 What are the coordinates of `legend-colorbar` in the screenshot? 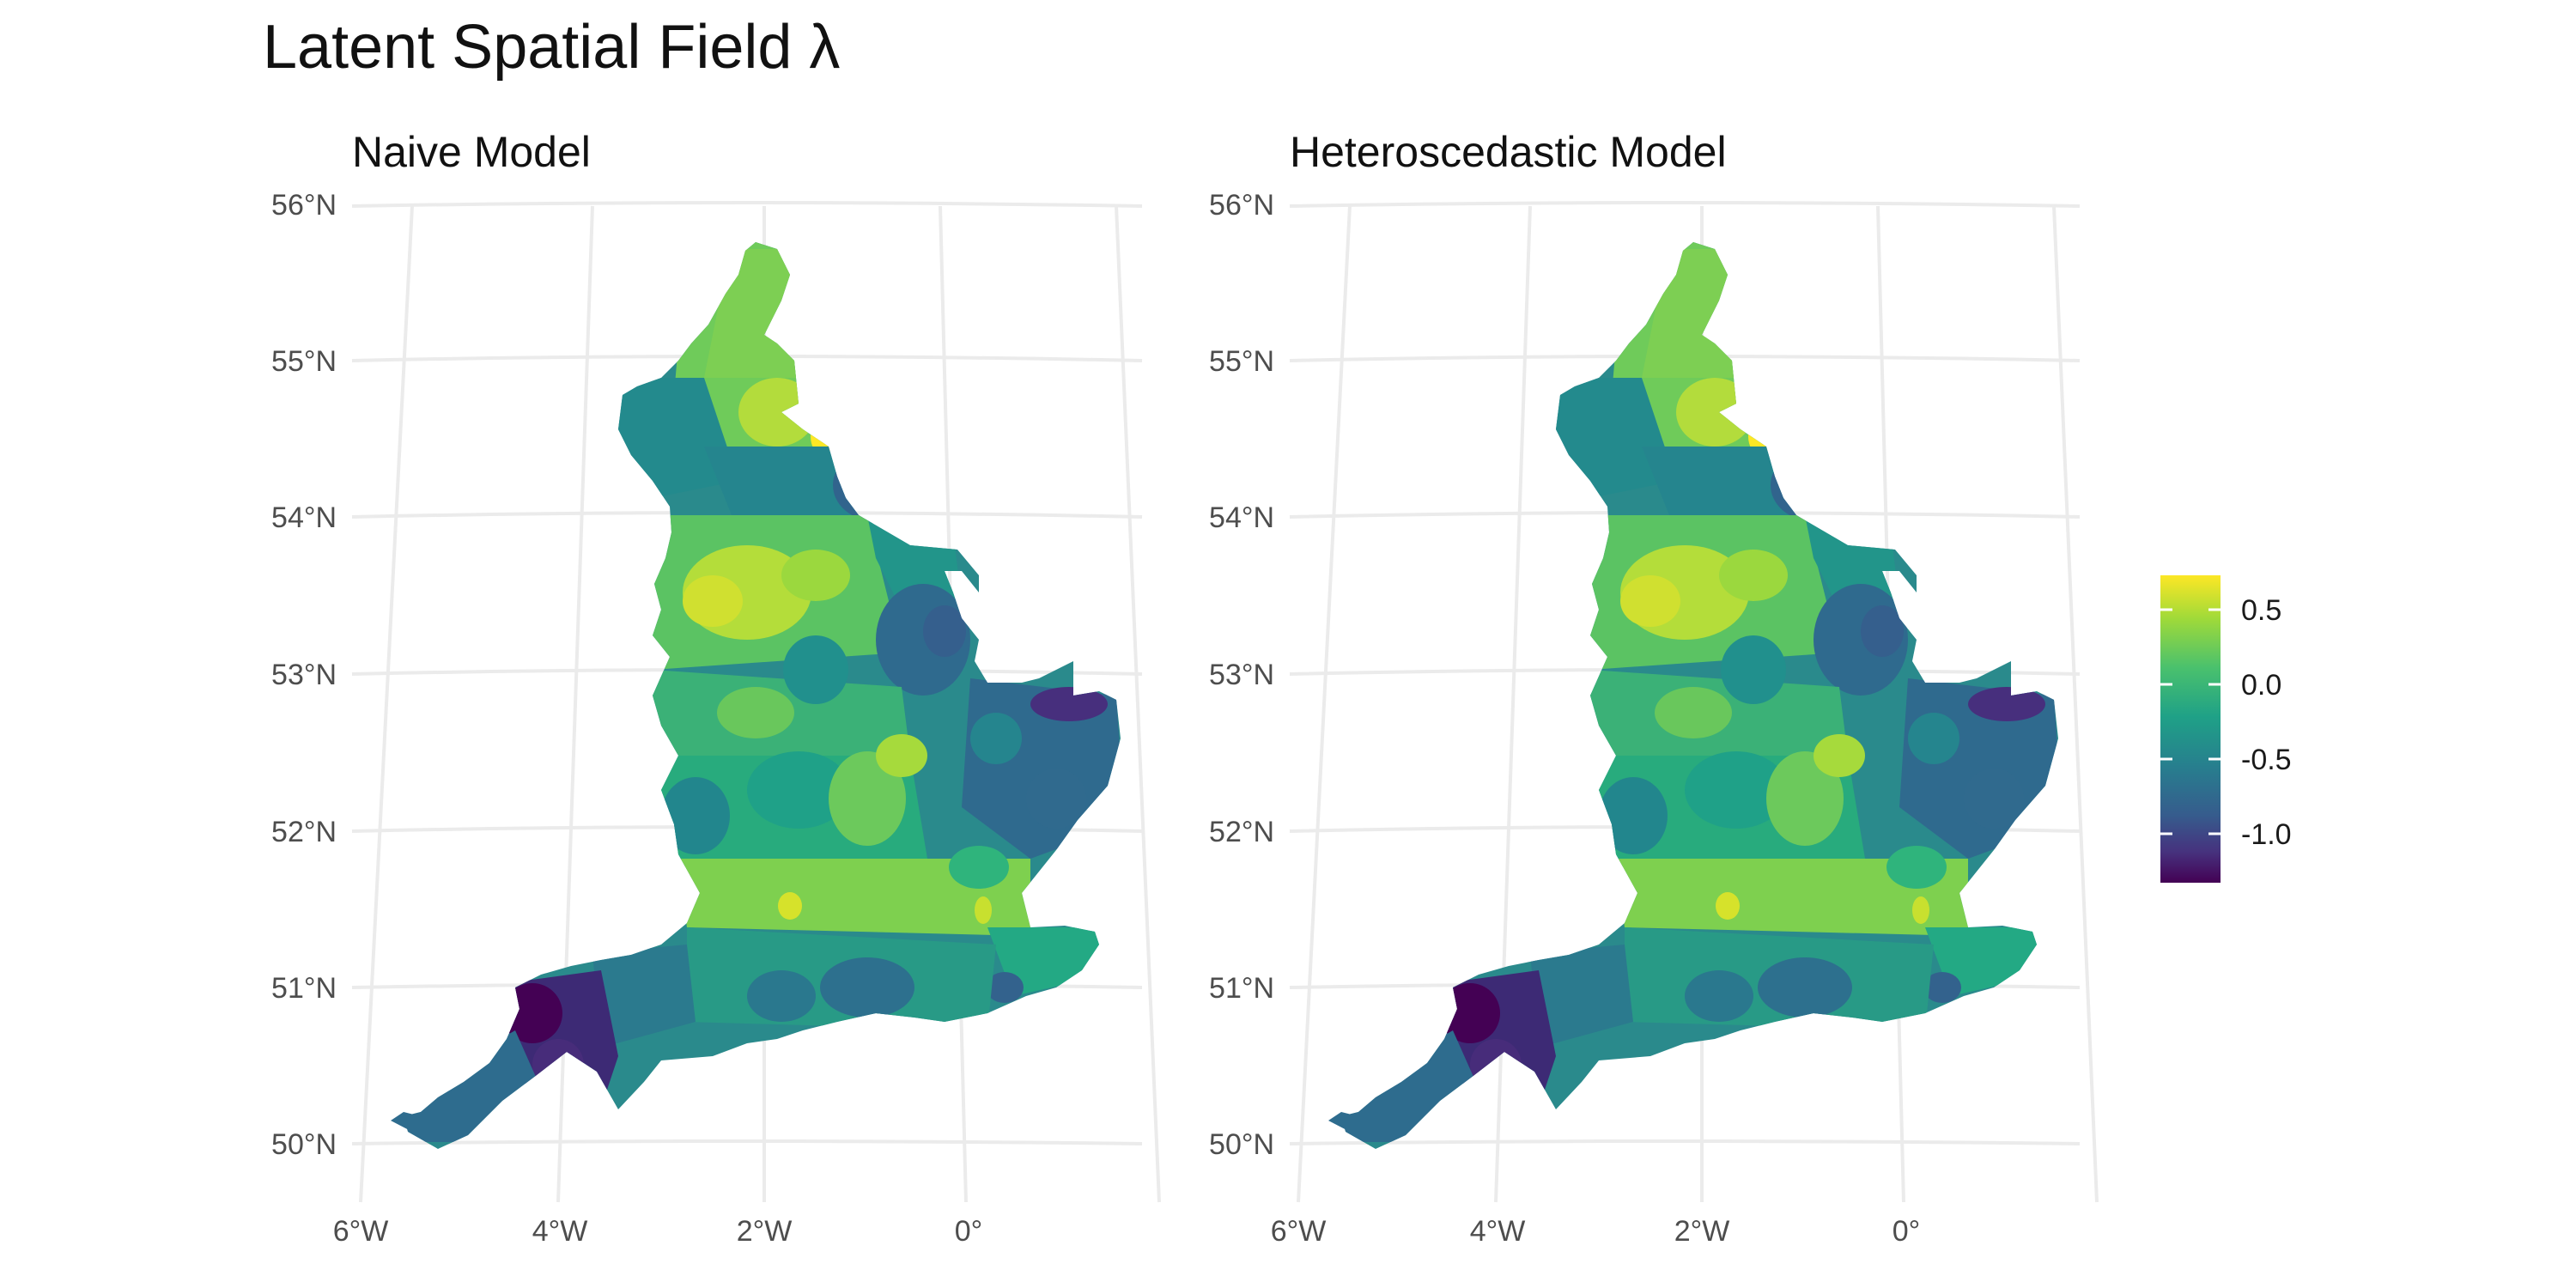 It's located at (2190, 729).